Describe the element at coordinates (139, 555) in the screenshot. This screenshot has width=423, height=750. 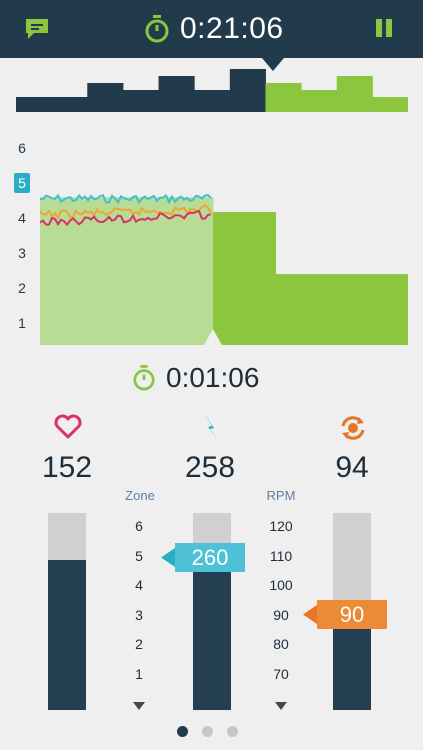
I see `scale-label: 5` at that location.